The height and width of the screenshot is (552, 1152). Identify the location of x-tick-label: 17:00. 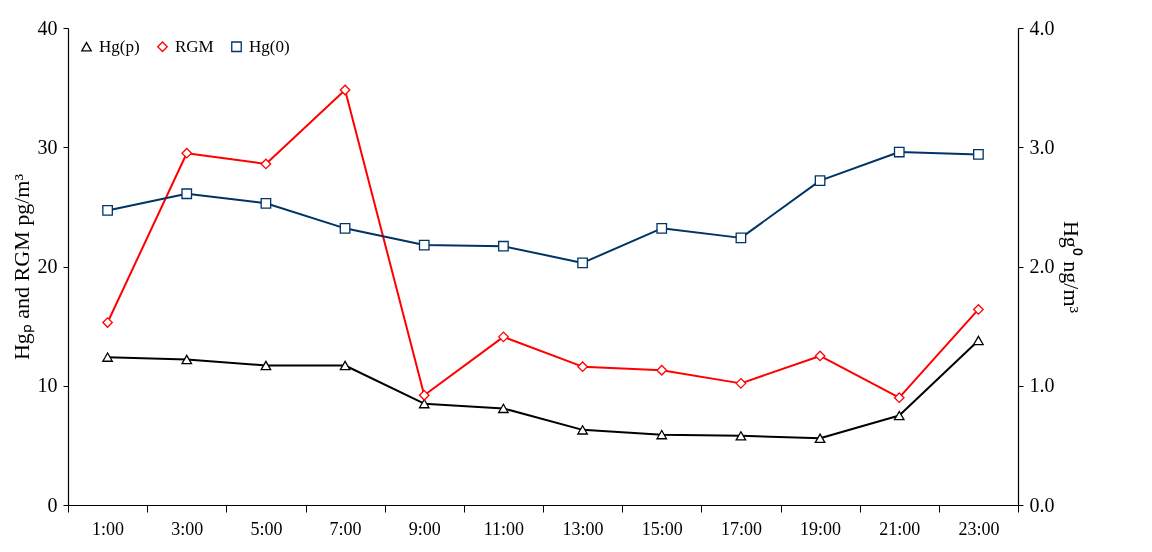
(741, 528).